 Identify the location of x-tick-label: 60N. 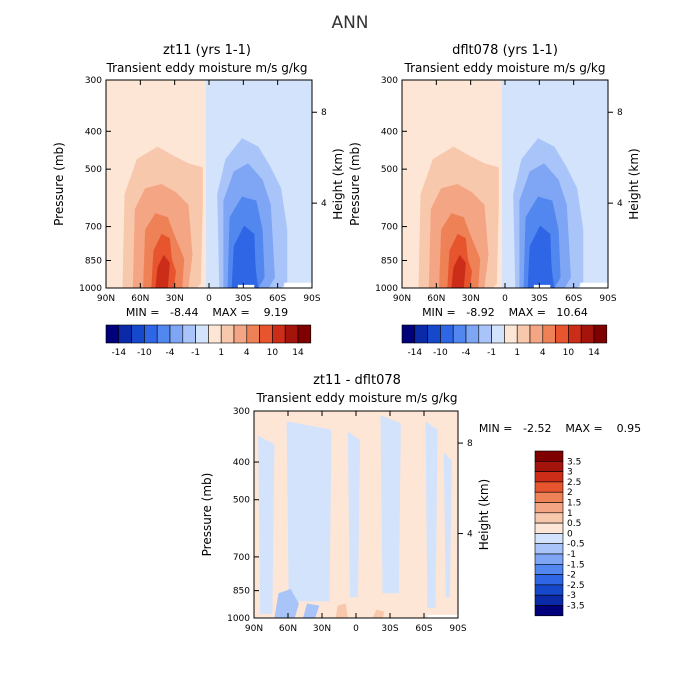
(436, 299).